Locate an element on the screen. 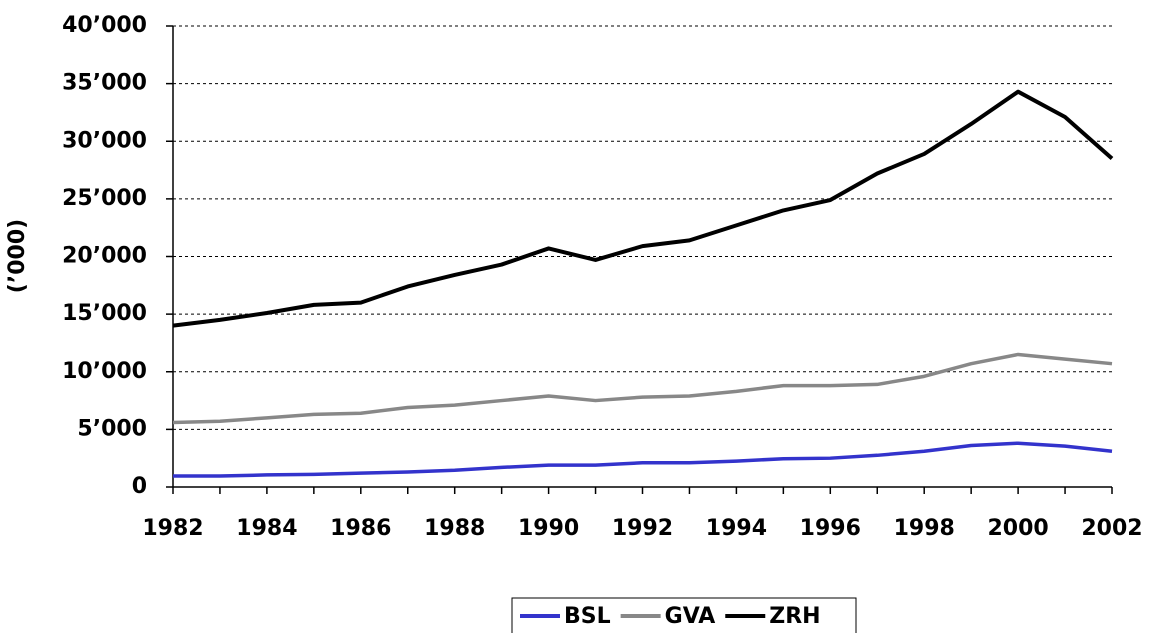 The image size is (1150, 633). y-tick-label: 30’000 is located at coordinates (104, 140).